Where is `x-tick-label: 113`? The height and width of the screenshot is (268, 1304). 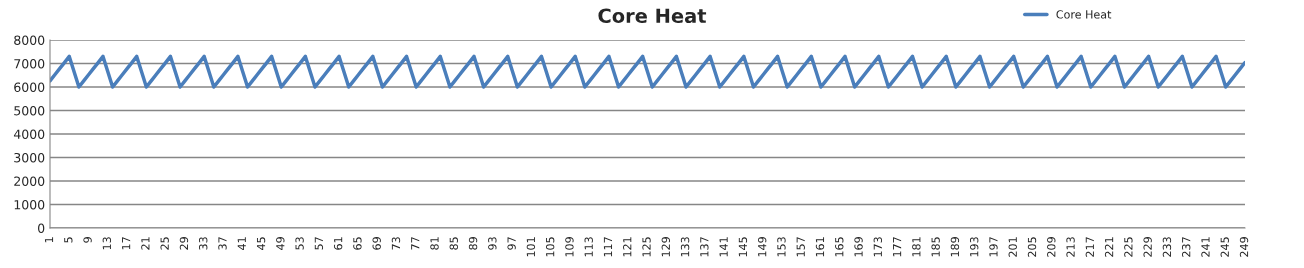 x-tick-label: 113 is located at coordinates (588, 247).